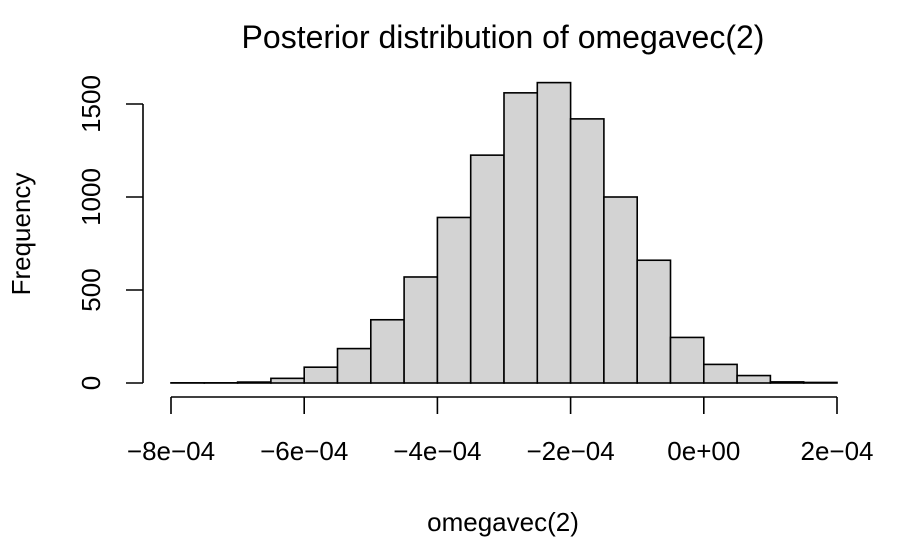  Describe the element at coordinates (503, 522) in the screenshot. I see `x-axis-label: omegavec(2)` at that location.